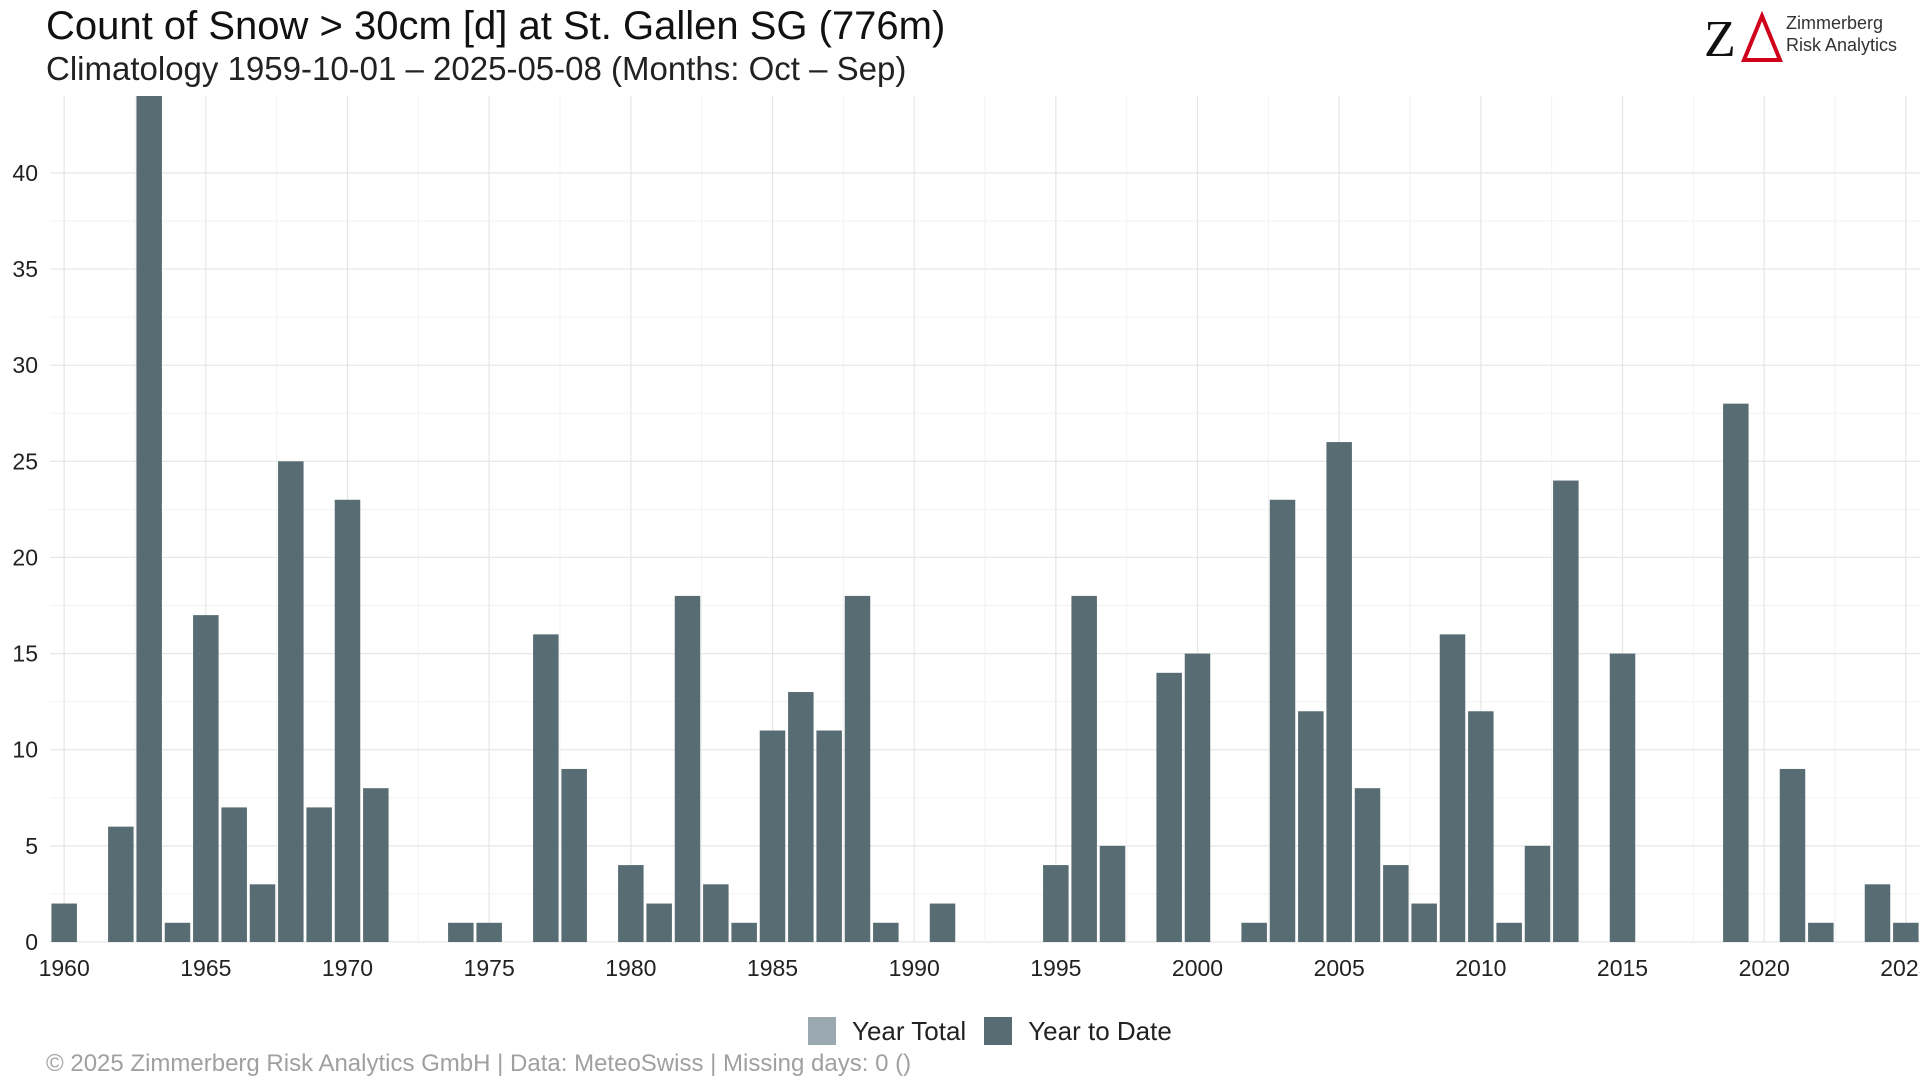 The width and height of the screenshot is (1920, 1080). I want to click on bar-1971, so click(376, 865).